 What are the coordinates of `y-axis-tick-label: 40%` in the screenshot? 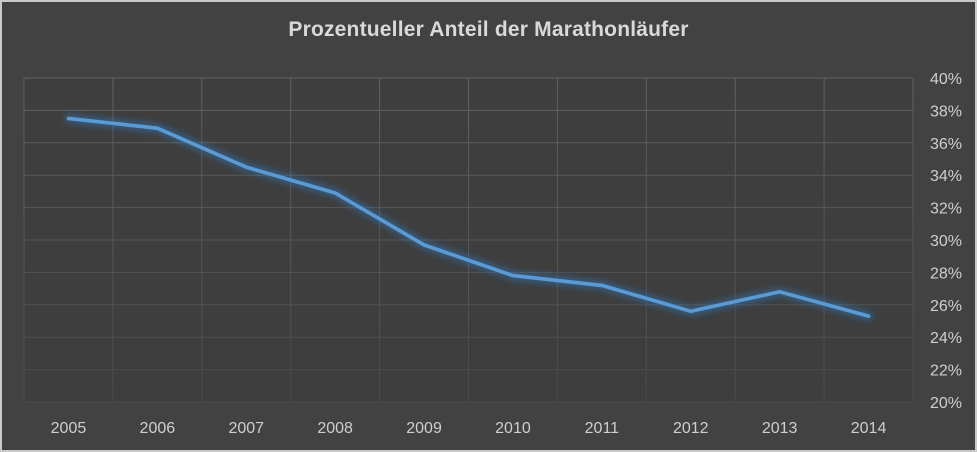 It's located at (946, 79).